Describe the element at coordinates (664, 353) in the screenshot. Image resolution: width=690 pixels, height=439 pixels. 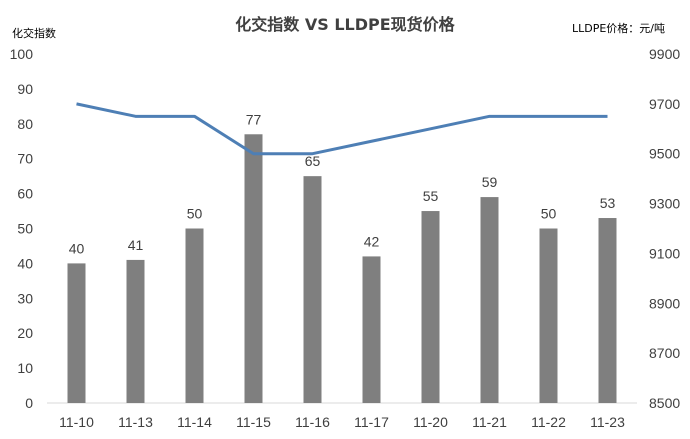
I see `right-tick-label: 8700` at that location.